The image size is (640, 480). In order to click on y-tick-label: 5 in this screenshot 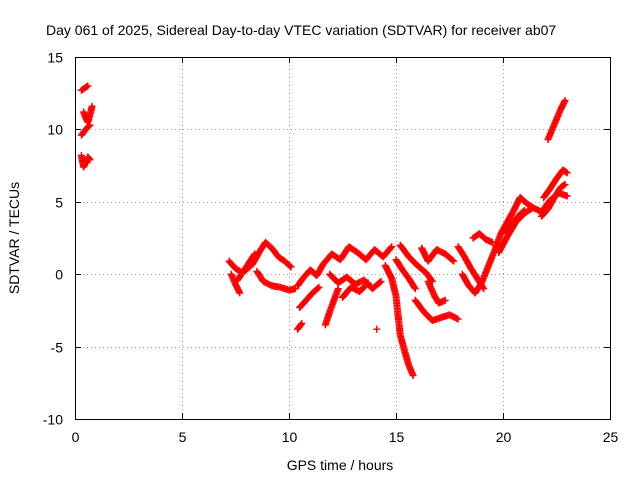, I will do `click(59, 203)`.